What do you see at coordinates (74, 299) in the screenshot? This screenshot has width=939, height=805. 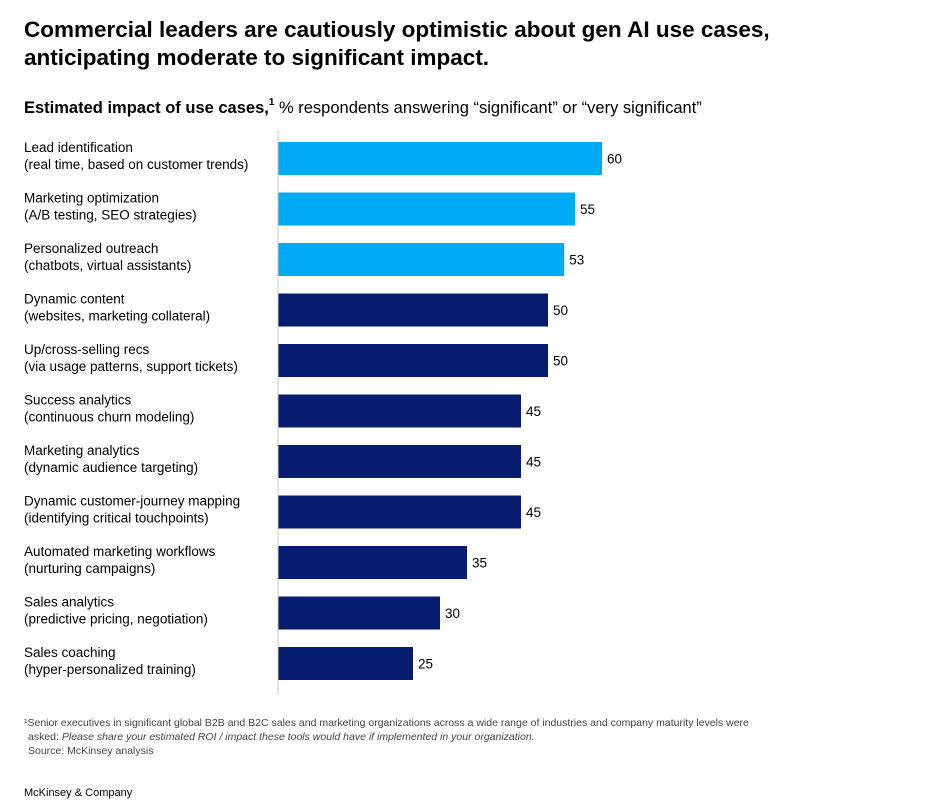 I see `category-label: Dynamic content` at bounding box center [74, 299].